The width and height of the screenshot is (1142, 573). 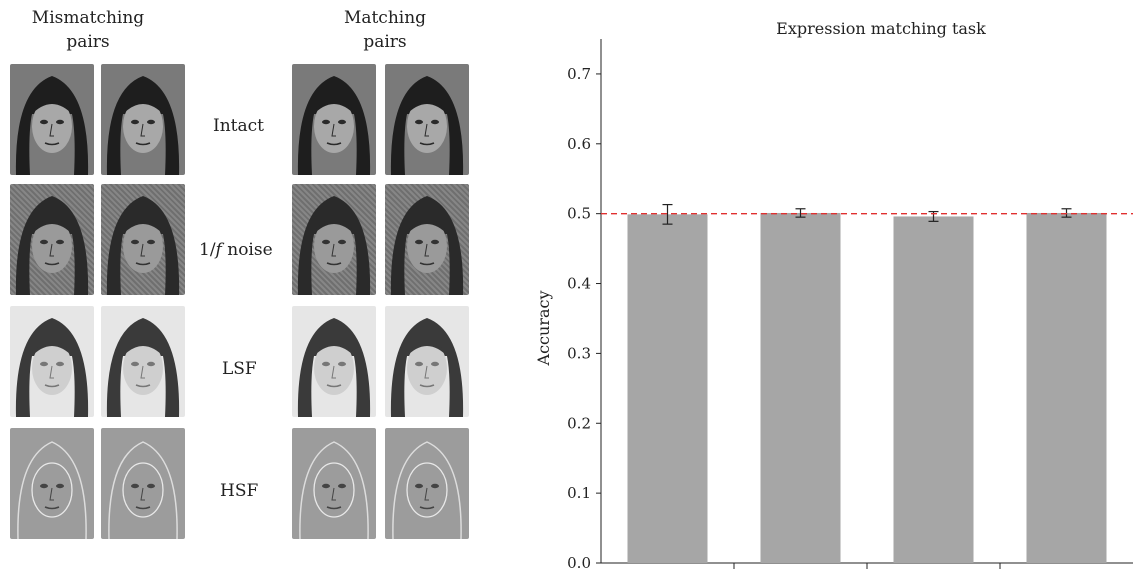 What do you see at coordinates (579, 74) in the screenshot?
I see `y-tick-label-7: 0.7` at bounding box center [579, 74].